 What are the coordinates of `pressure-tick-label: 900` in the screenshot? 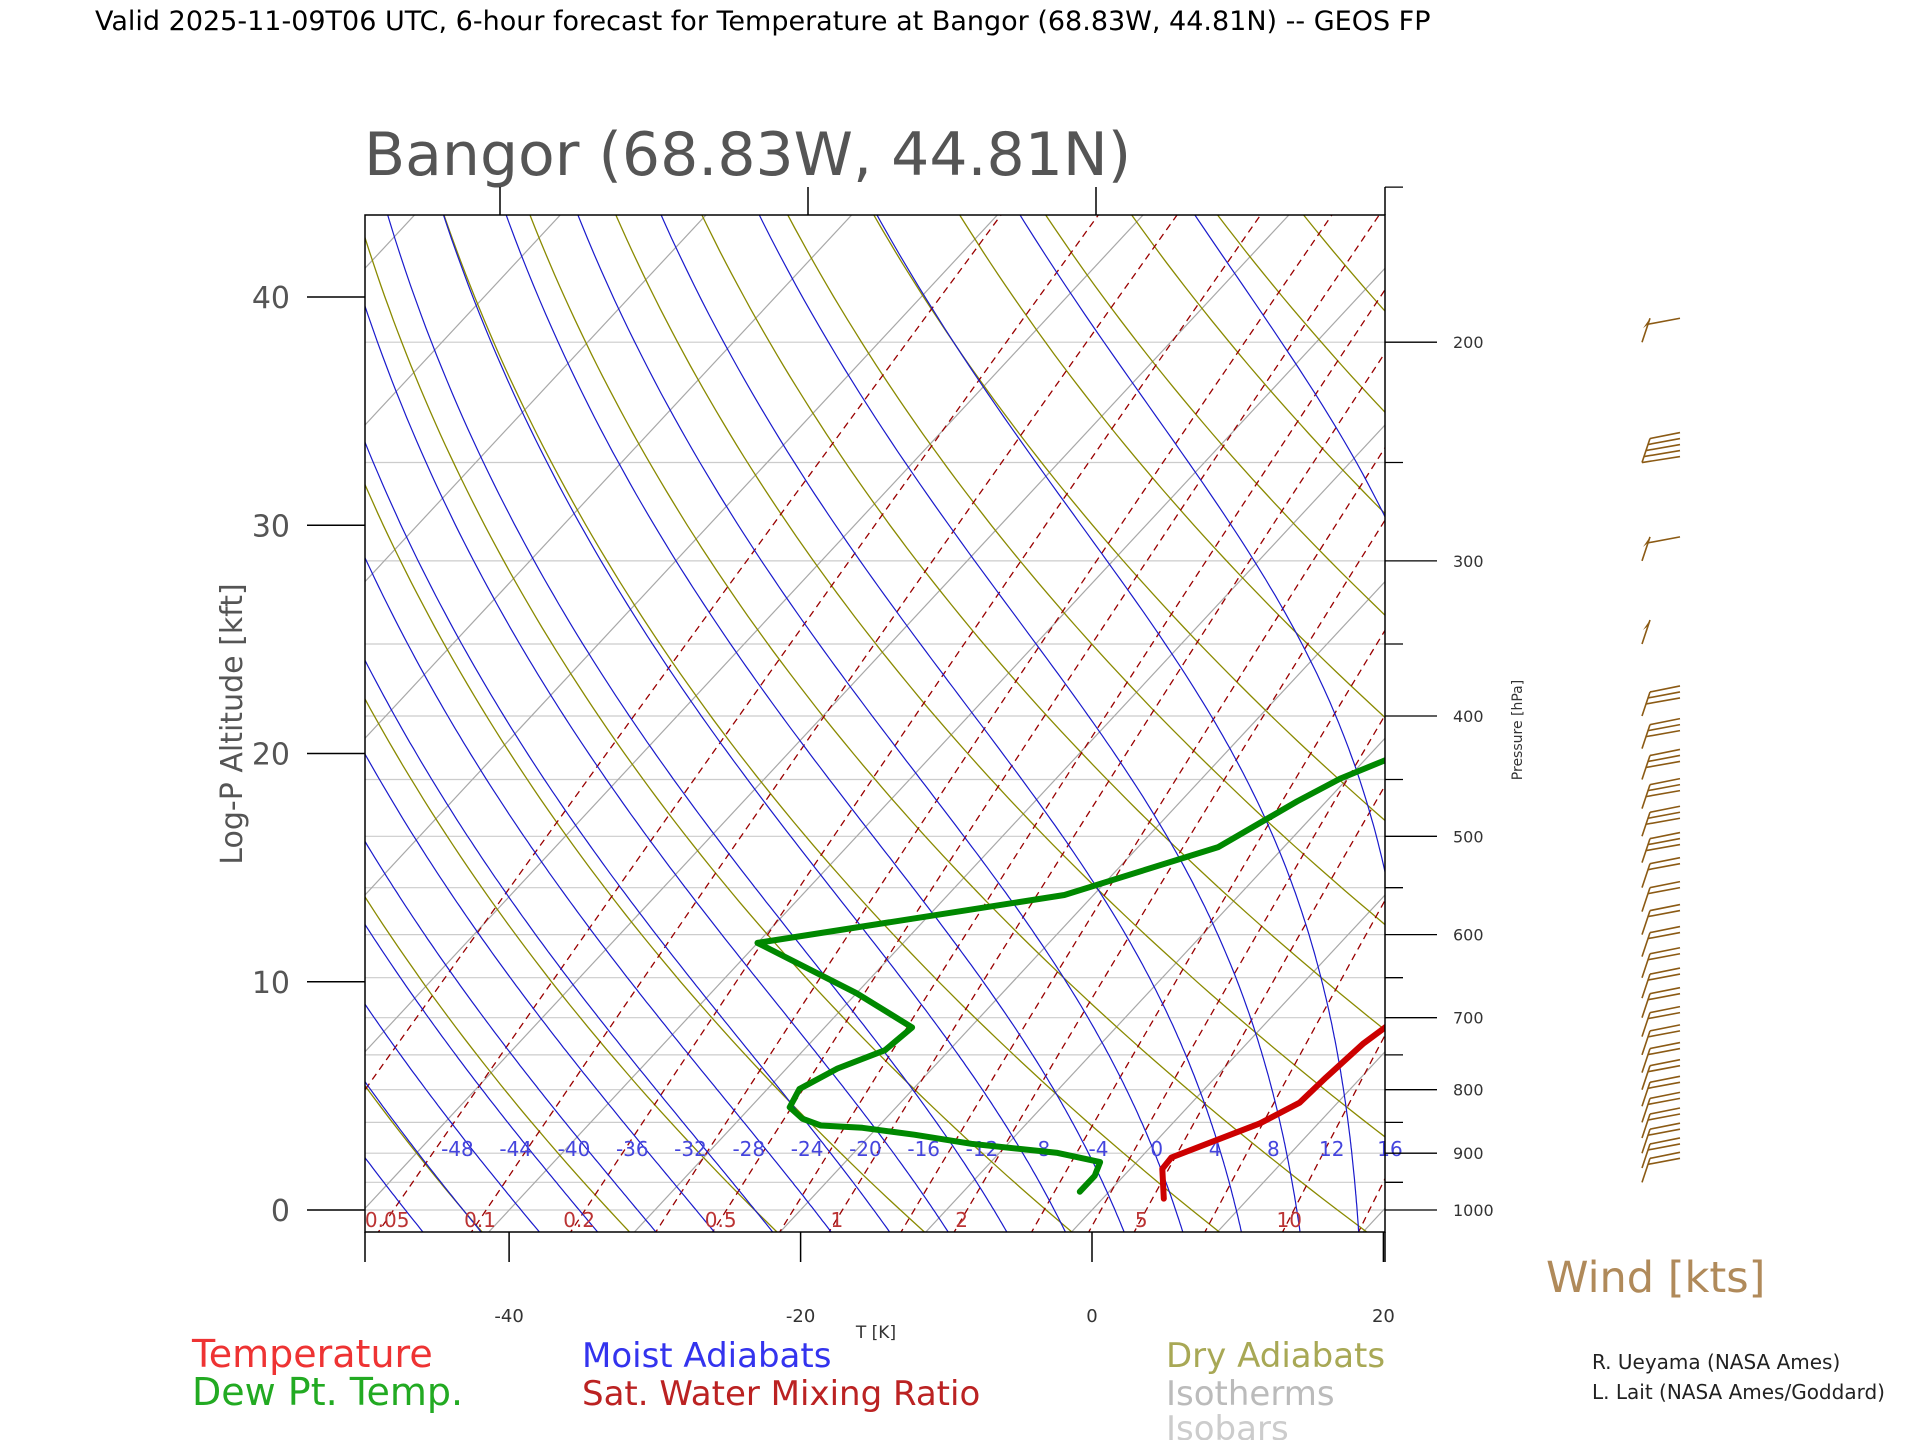 It's located at (1468, 1153).